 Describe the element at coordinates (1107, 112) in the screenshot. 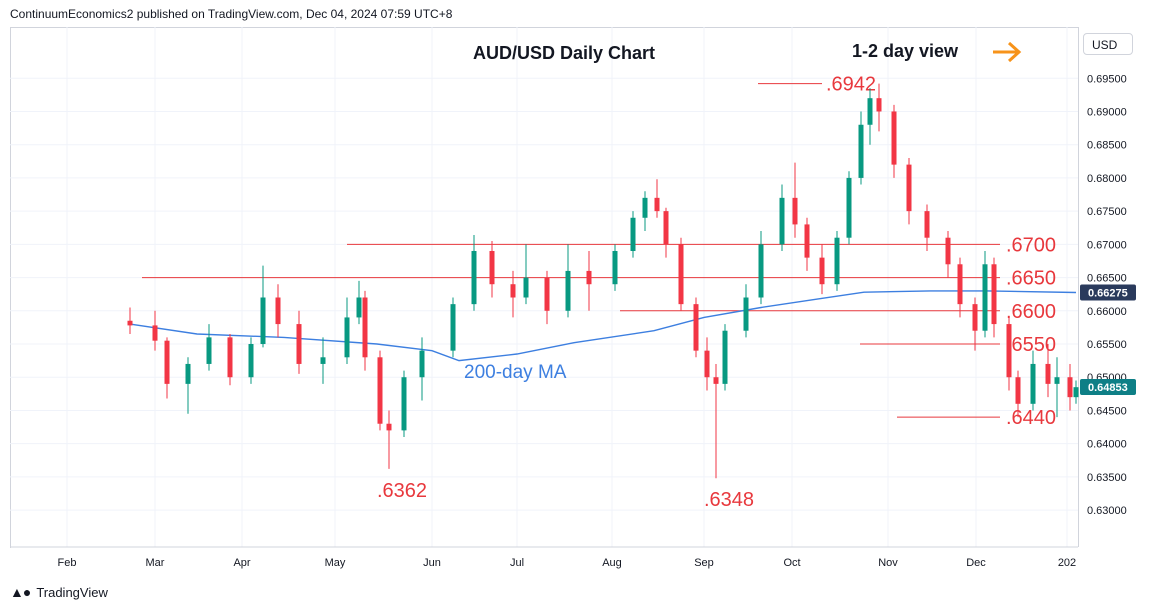

I see `y-tick-label: 0.69000` at that location.